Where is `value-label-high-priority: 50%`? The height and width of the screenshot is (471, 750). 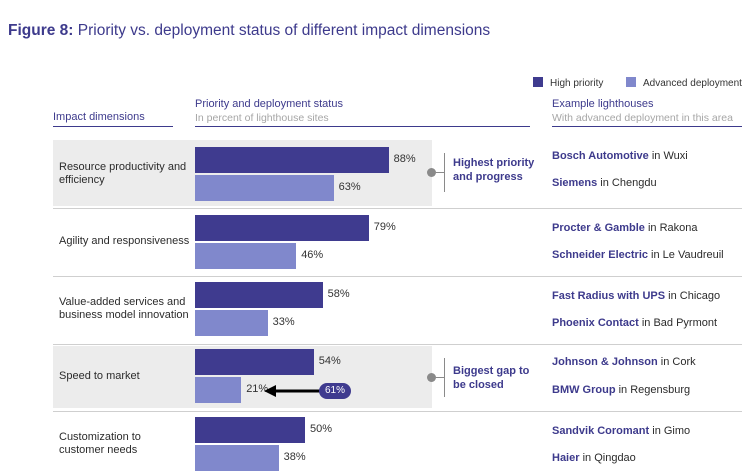
value-label-high-priority: 50% is located at coordinates (321, 429).